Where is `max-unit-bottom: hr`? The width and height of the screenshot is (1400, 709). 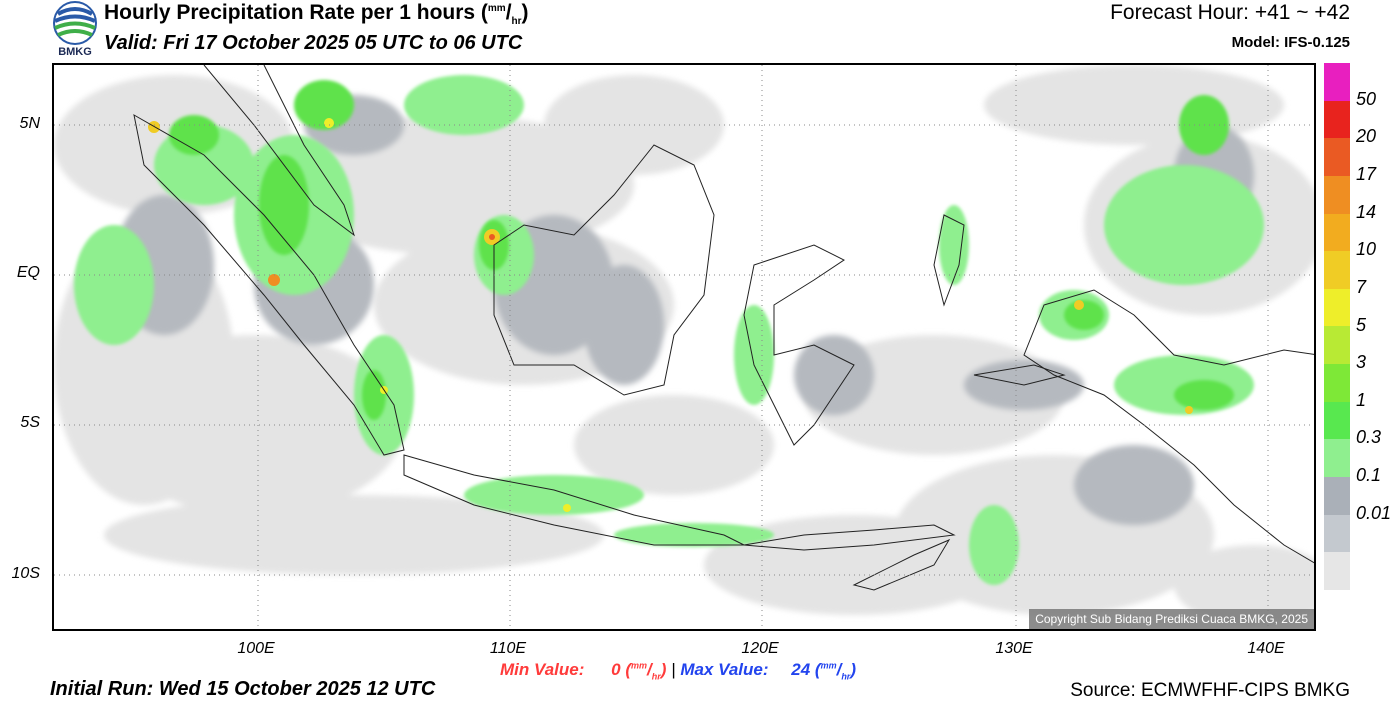 max-unit-bottom: hr is located at coordinates (846, 676).